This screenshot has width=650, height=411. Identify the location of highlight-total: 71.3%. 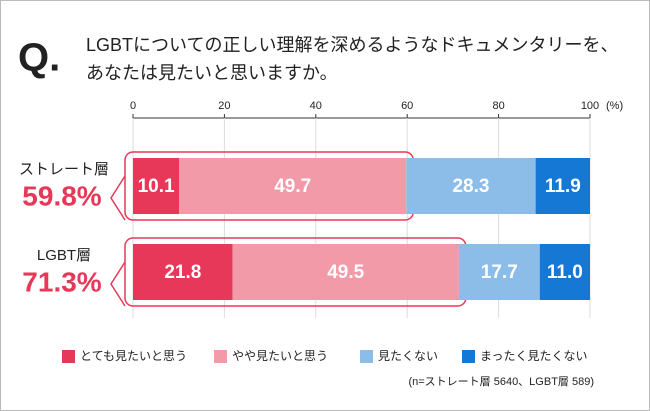
(61, 281).